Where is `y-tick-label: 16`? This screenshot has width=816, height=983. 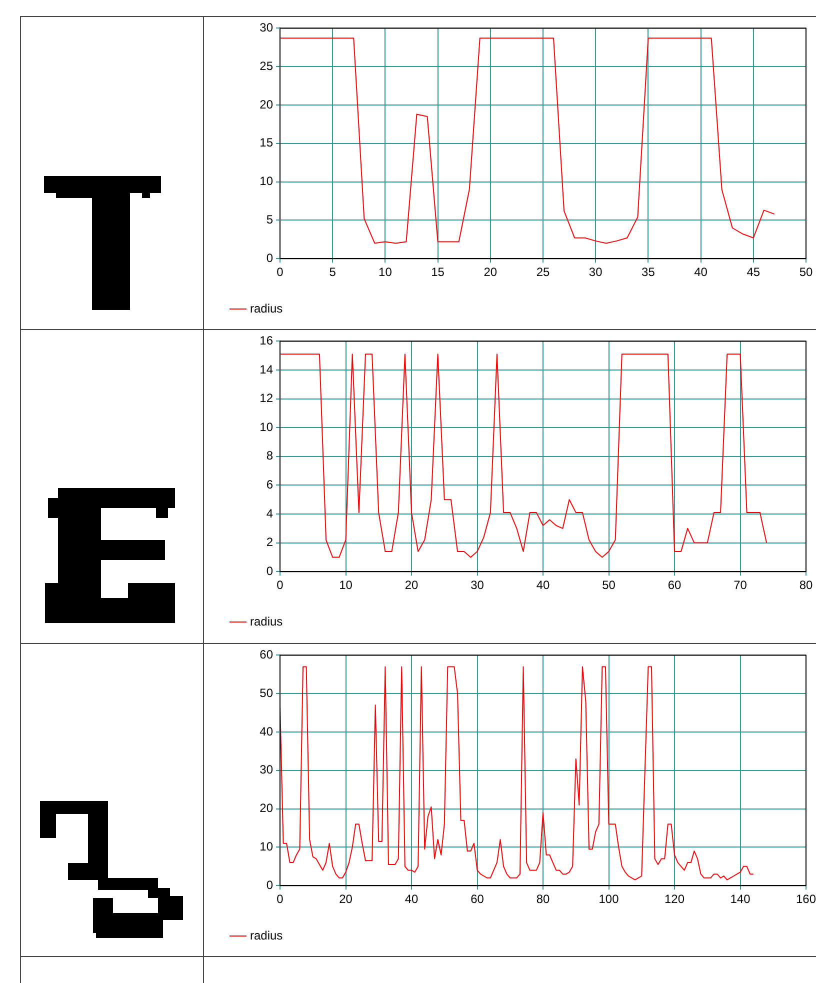 y-tick-label: 16 is located at coordinates (267, 341).